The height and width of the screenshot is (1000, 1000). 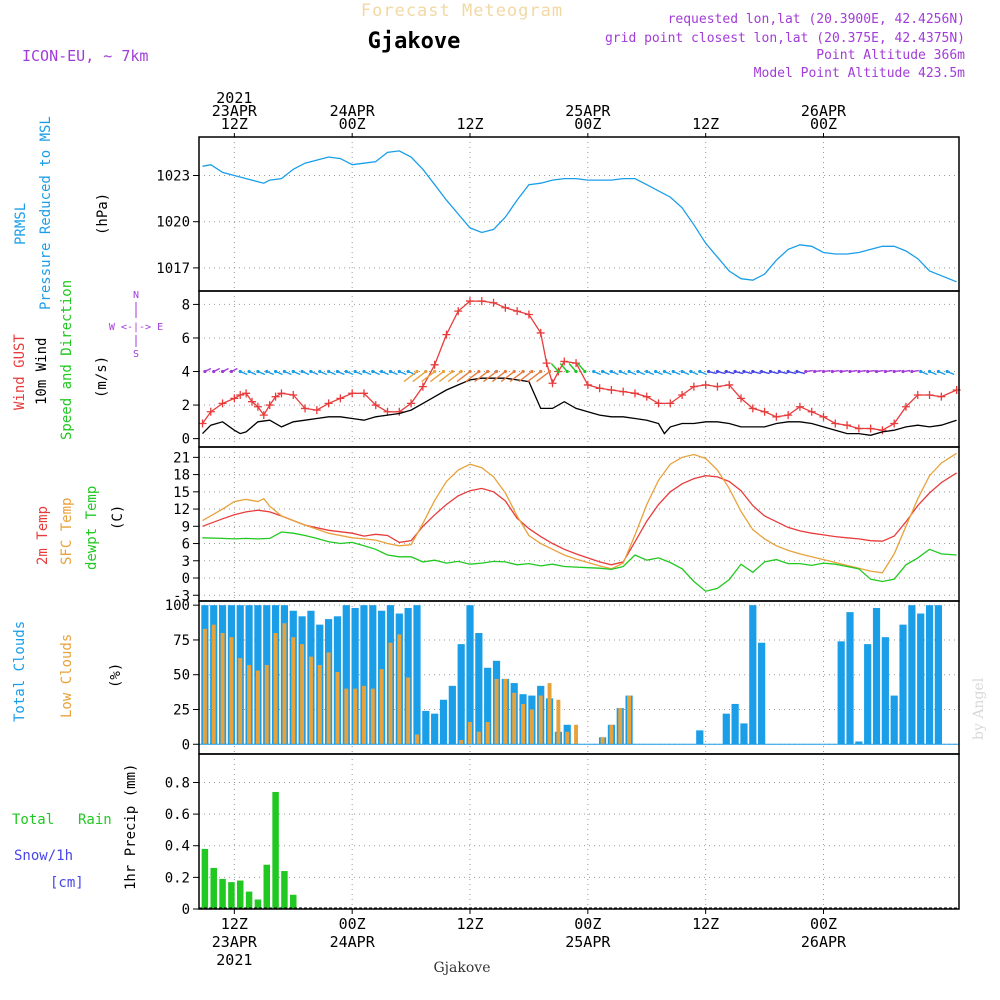 What do you see at coordinates (173, 269) in the screenshot?
I see `pressure-ytick-label: 1017` at bounding box center [173, 269].